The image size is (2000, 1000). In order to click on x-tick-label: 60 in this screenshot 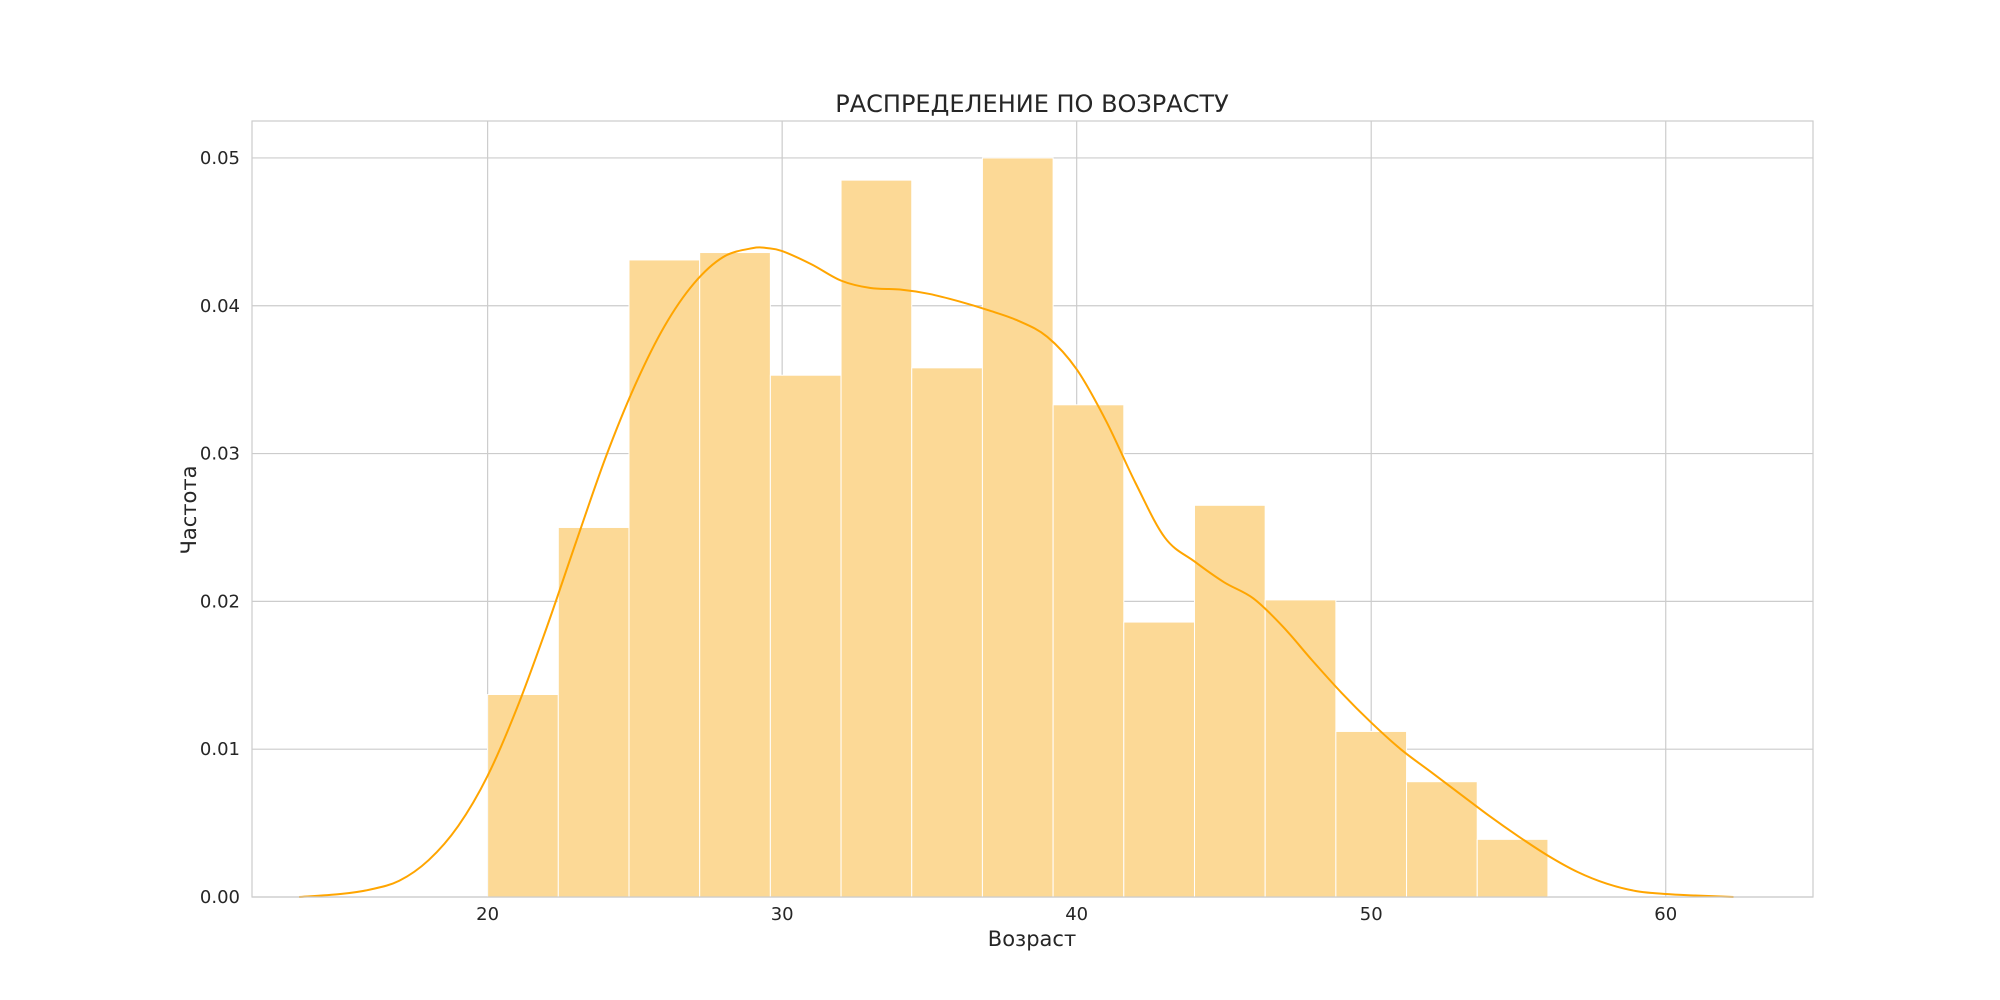, I will do `click(1665, 914)`.